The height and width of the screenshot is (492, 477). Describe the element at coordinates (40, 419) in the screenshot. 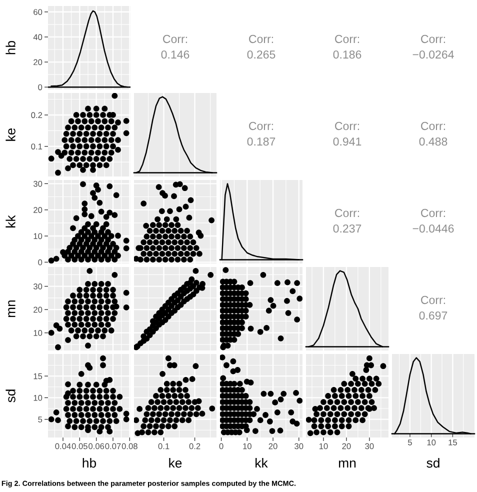

I see `y-tick-label: 5` at that location.